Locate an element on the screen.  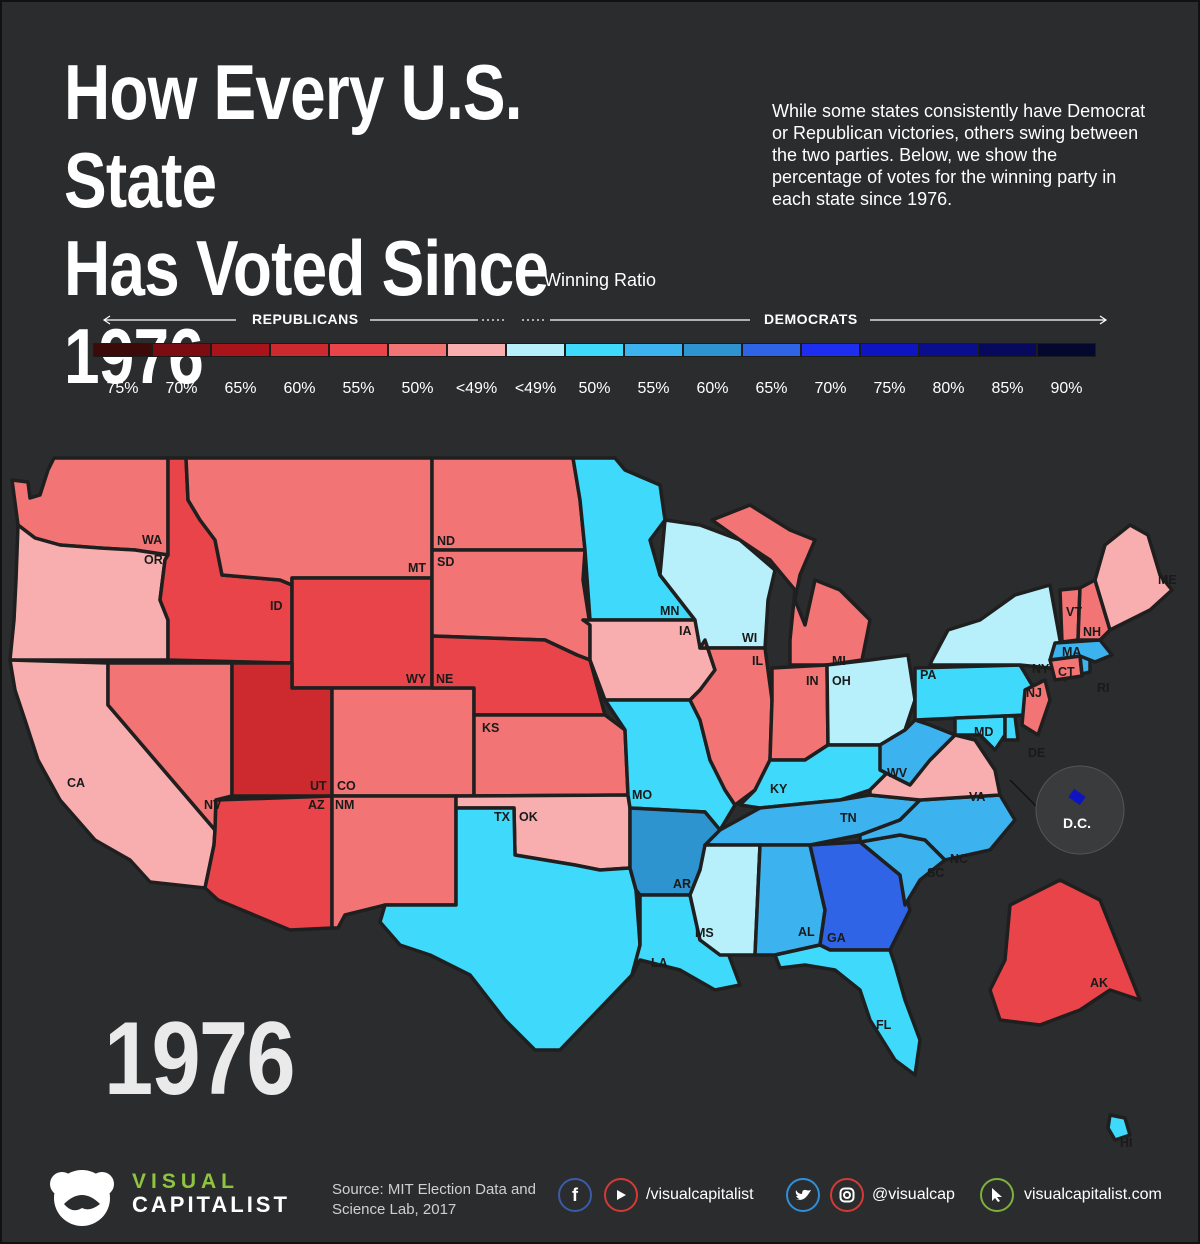
state-label-ar: AR is located at coordinates (682, 884).